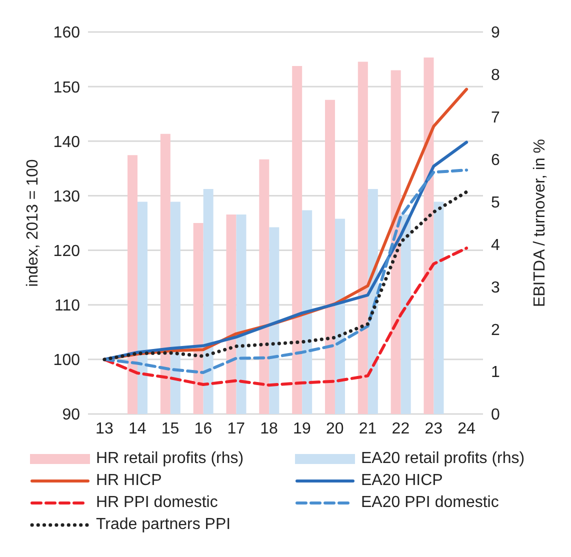 Image resolution: width=571 pixels, height=557 pixels. What do you see at coordinates (71, 415) in the screenshot?
I see `y-tick-label: 90` at bounding box center [71, 415].